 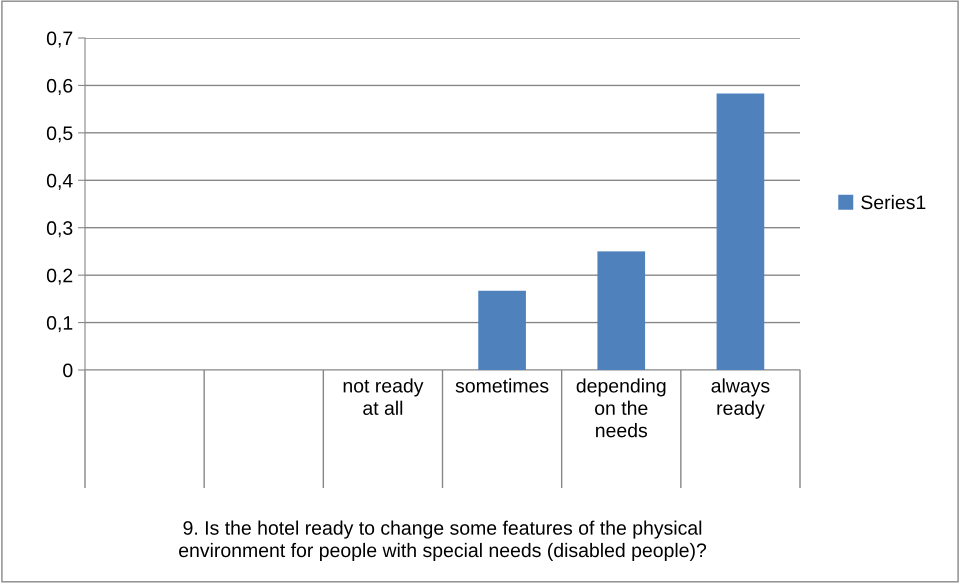 I want to click on x-tick-label: depending on the needs, so click(x=621, y=408).